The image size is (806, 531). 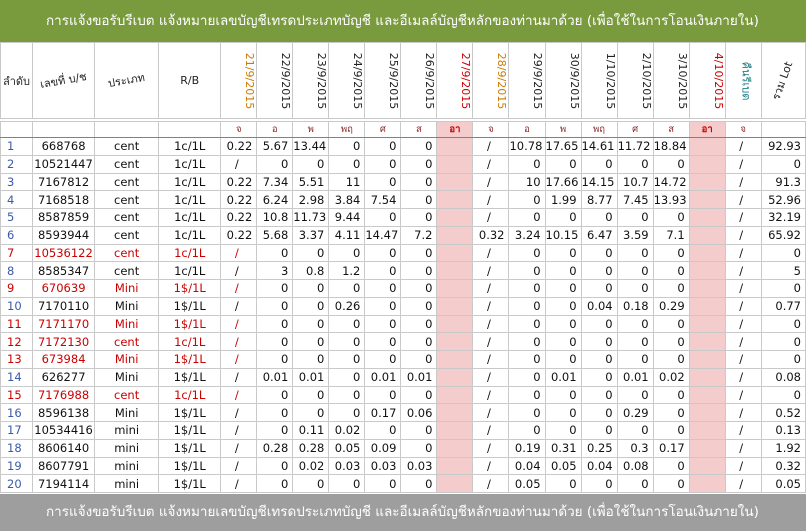 What do you see at coordinates (671, 306) in the screenshot?
I see `lot-cell: 0.29` at bounding box center [671, 306].